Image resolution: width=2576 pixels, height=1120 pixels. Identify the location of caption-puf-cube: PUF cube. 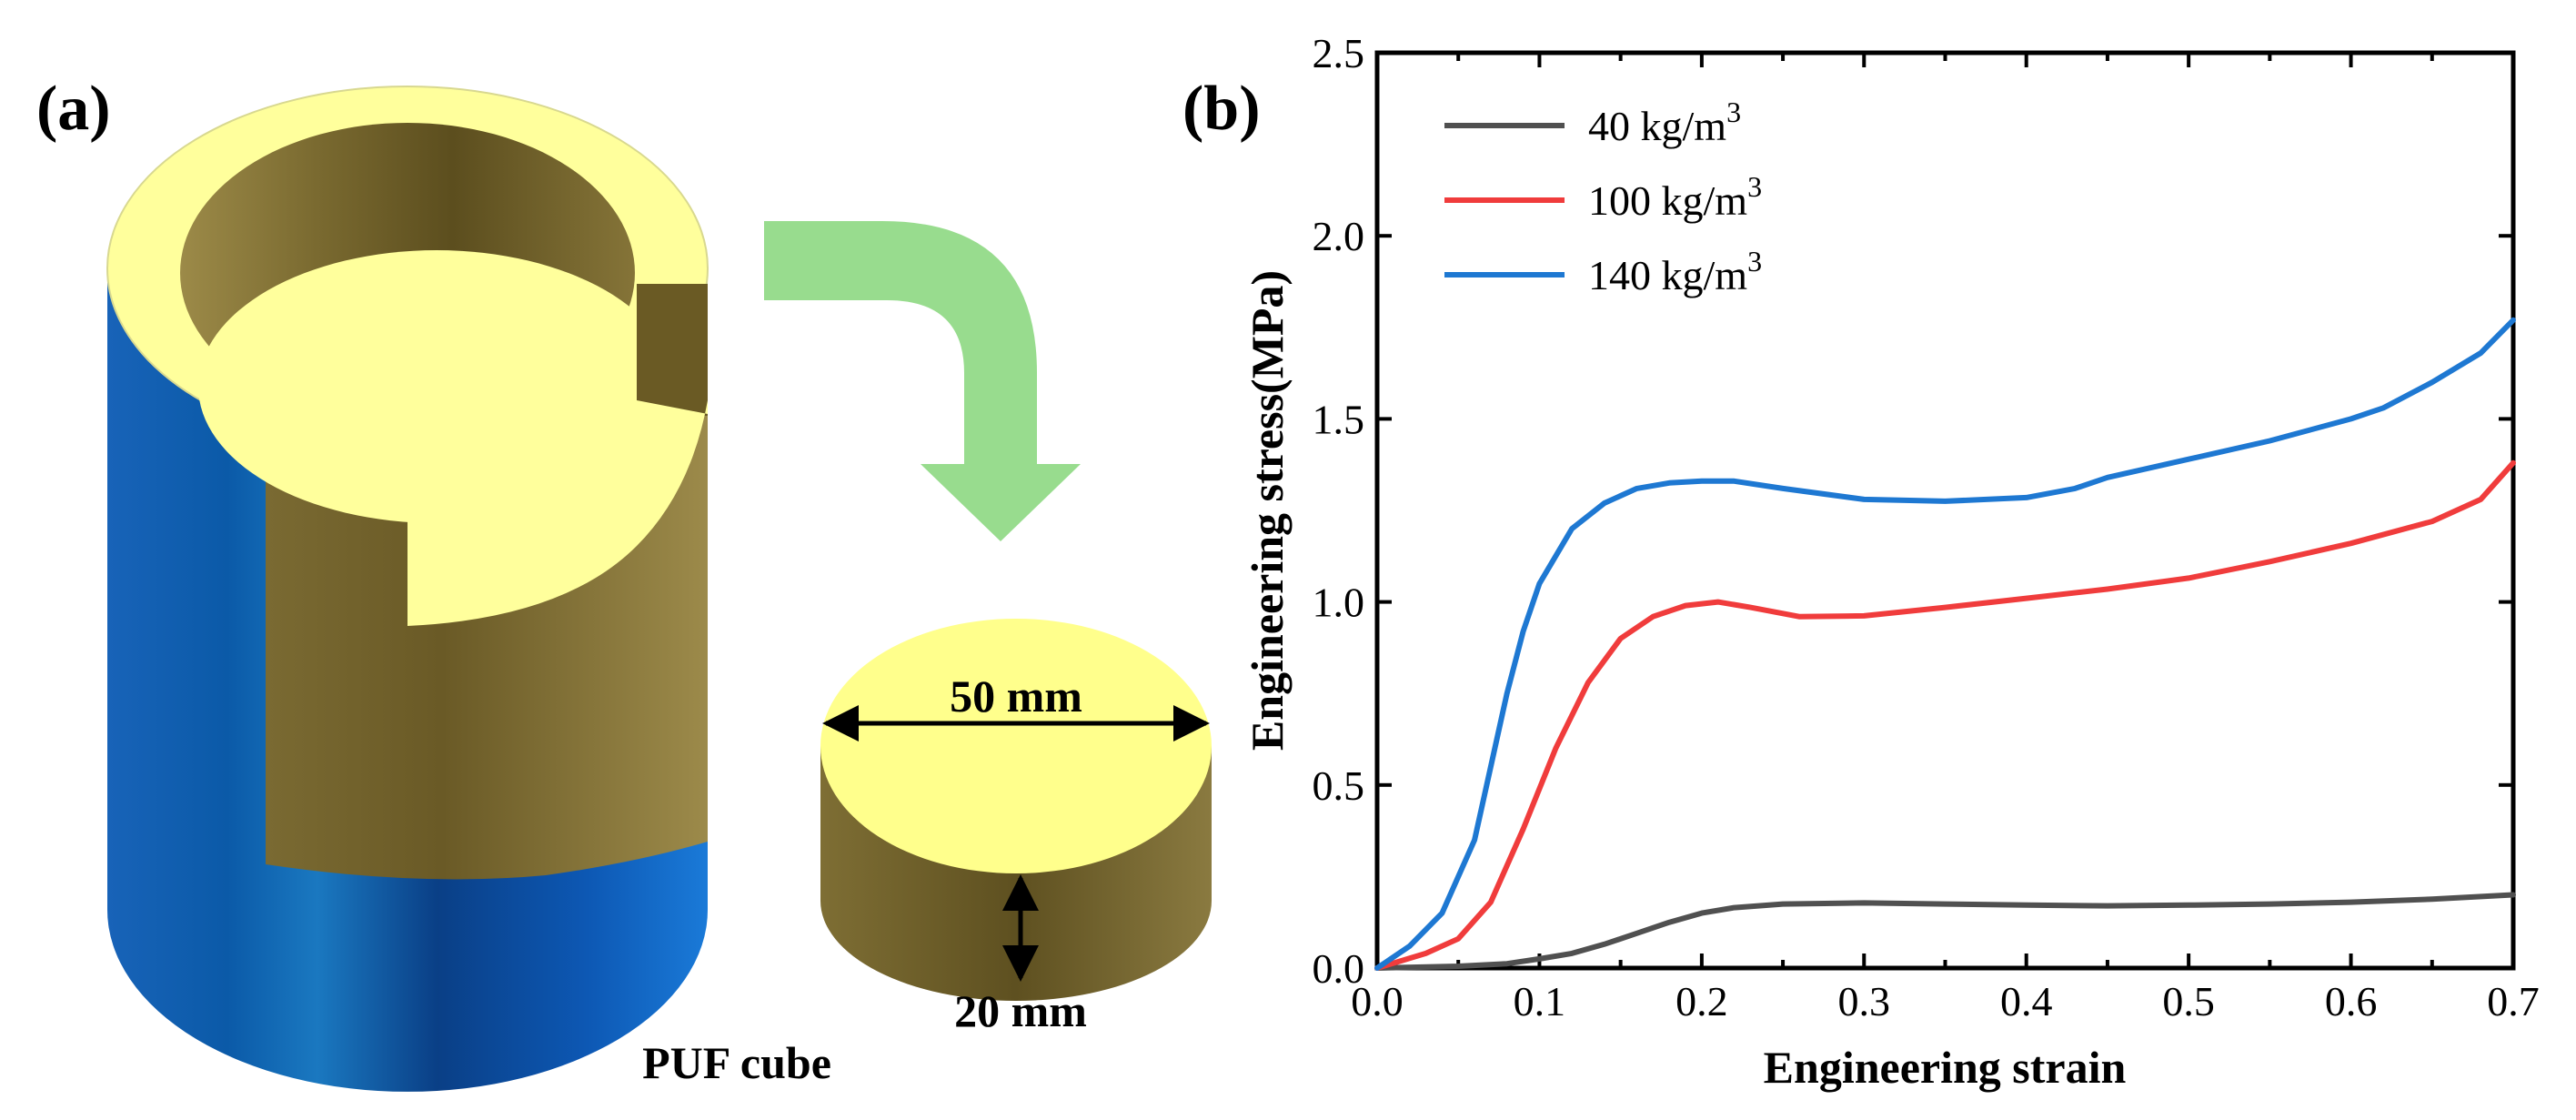
(736, 1062).